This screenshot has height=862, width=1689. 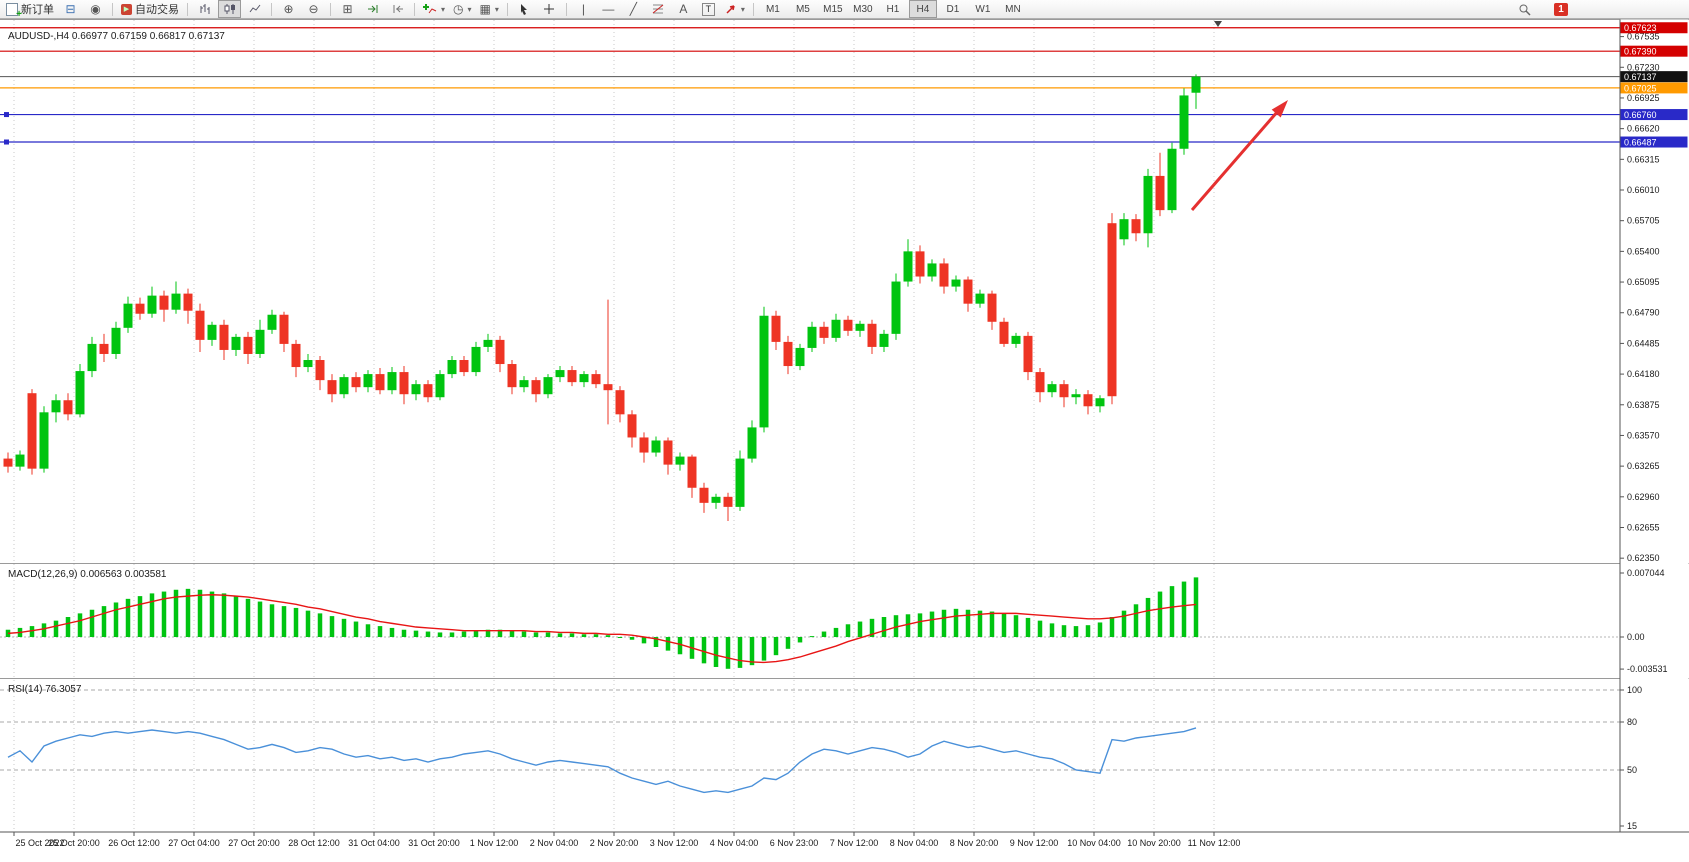 What do you see at coordinates (458, 9) in the screenshot?
I see `clock-icon: ◷` at bounding box center [458, 9].